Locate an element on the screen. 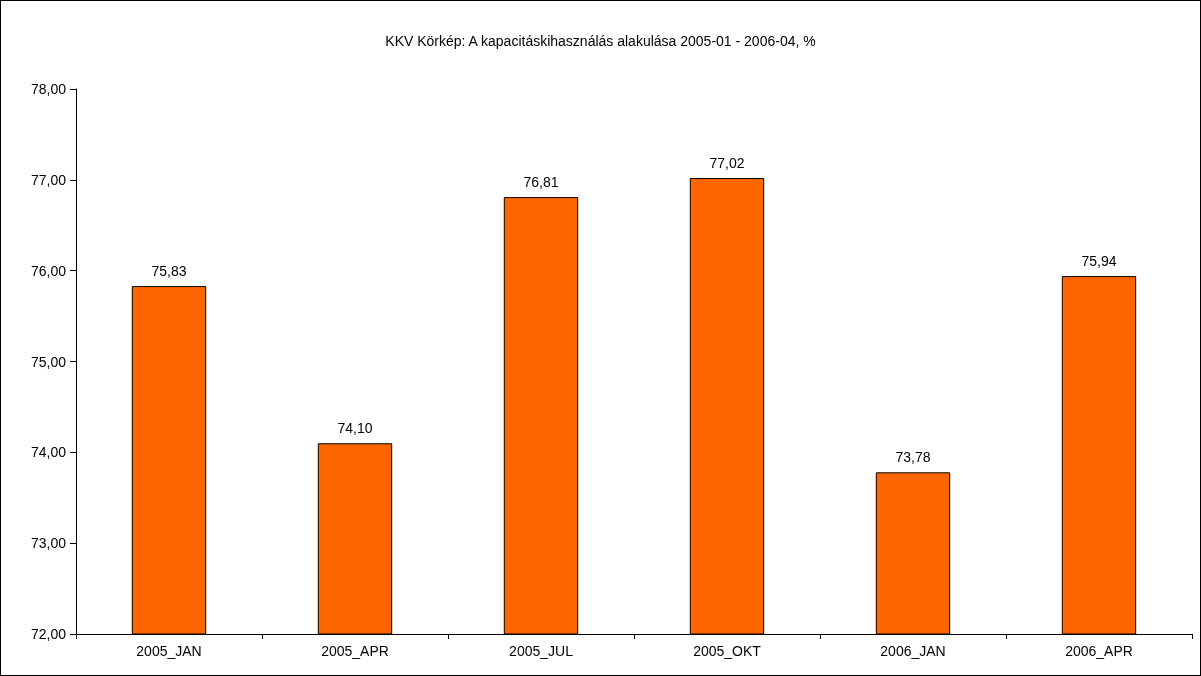 The width and height of the screenshot is (1201, 676). y-tick-label: 73,00 is located at coordinates (48, 543).